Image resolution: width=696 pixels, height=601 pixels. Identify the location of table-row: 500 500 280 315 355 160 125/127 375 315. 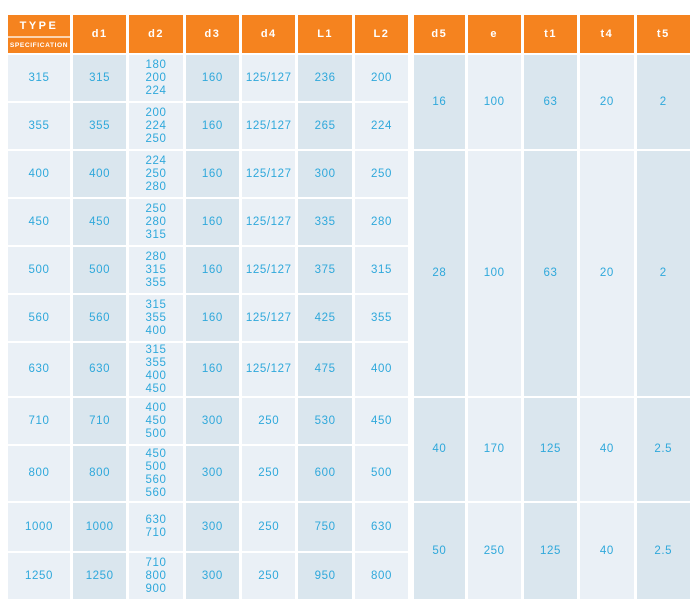
(349, 270).